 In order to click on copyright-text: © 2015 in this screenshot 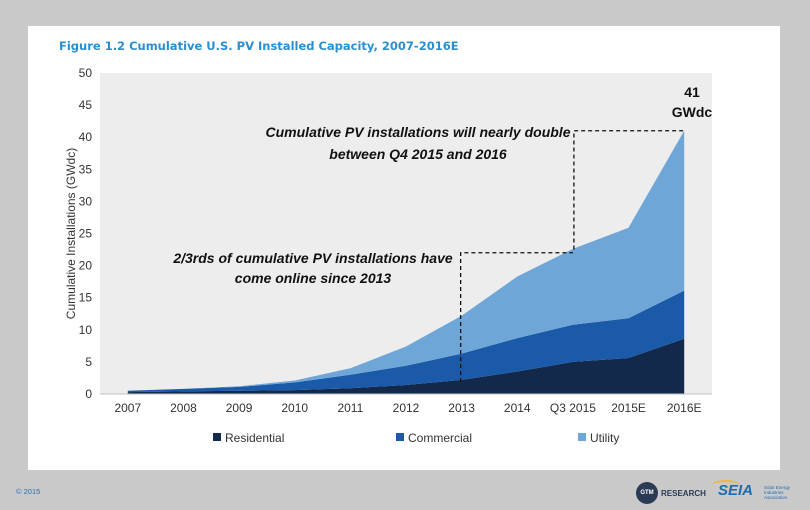, I will do `click(28, 491)`.